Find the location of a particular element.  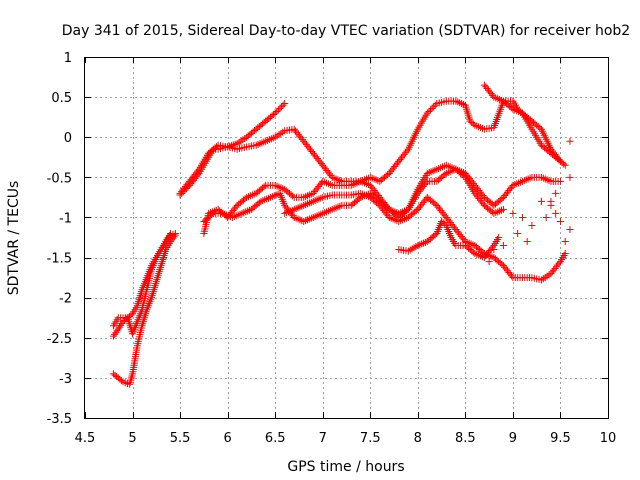

x-tick-label: 6 is located at coordinates (227, 438).